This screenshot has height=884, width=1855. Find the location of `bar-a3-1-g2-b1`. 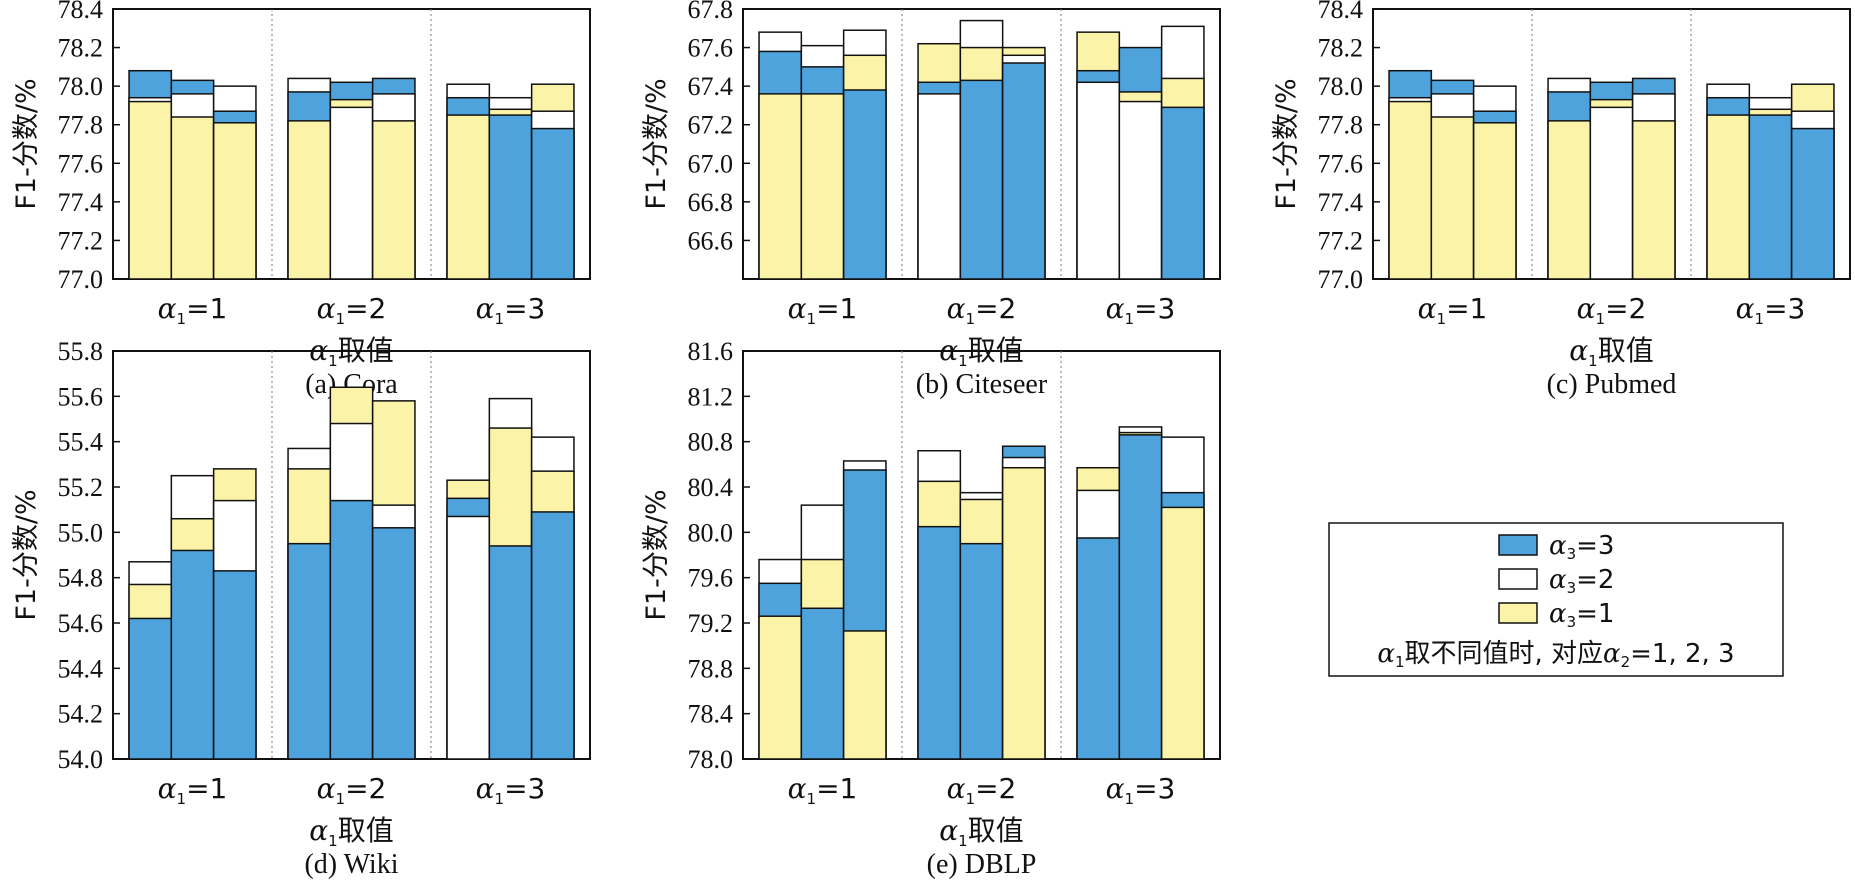

bar-a3-1-g2-b1 is located at coordinates (1569, 200).